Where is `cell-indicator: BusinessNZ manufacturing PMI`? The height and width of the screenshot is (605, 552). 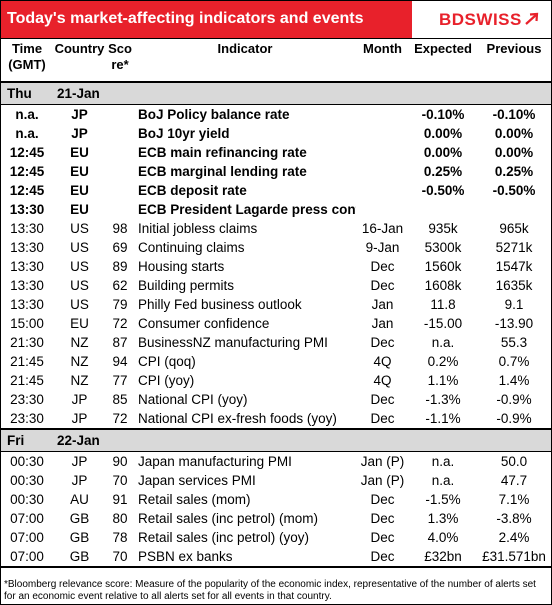 cell-indicator: BusinessNZ manufacturing PMI is located at coordinates (233, 342).